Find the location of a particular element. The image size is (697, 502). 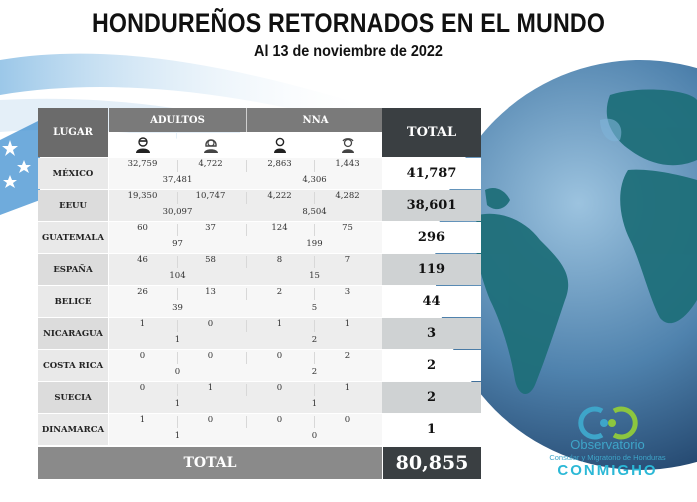

adult-female-value: 10,747 is located at coordinates (210, 196).